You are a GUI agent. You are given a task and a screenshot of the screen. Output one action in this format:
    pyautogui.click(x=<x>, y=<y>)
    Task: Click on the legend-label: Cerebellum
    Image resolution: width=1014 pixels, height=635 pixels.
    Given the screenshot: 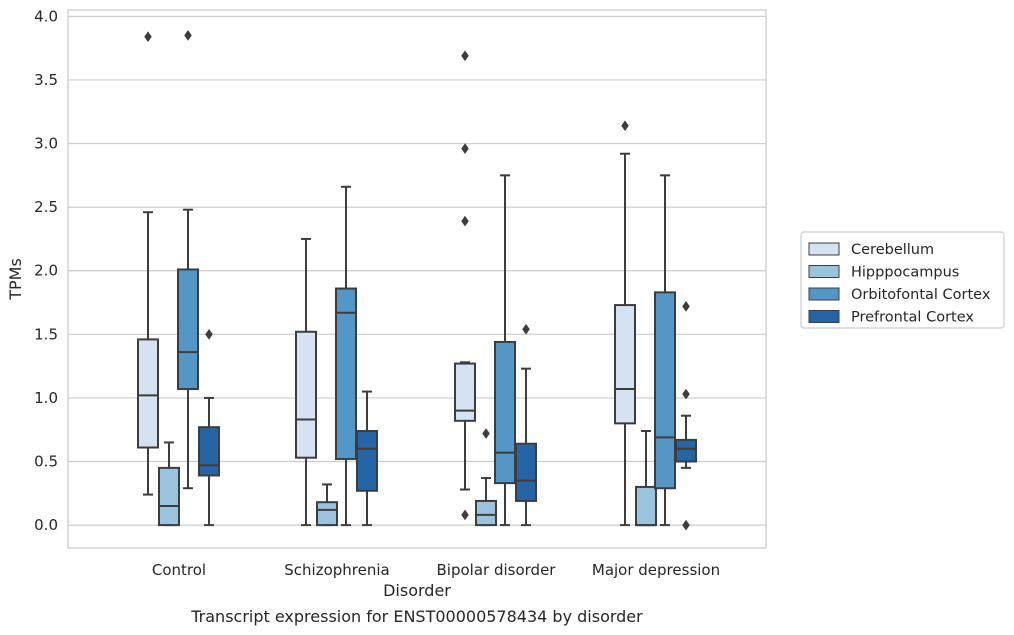 What is the action you would take?
    pyautogui.click(x=892, y=250)
    